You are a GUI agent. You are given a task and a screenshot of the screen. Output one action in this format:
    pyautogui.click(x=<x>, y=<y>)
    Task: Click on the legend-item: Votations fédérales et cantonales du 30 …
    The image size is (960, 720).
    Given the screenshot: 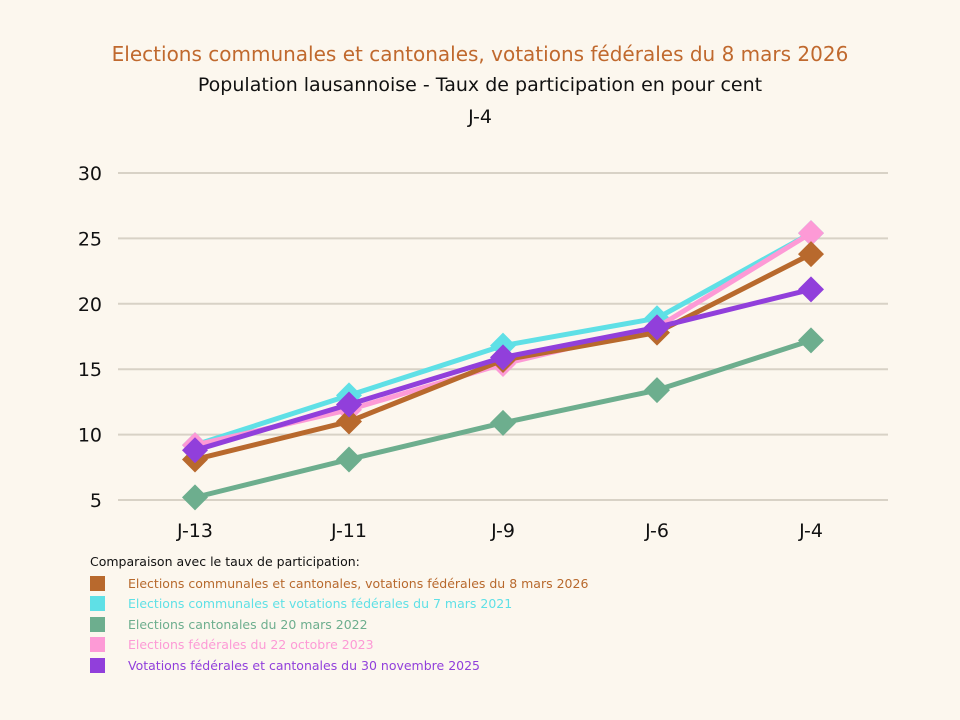 What is the action you would take?
    pyautogui.click(x=339, y=665)
    